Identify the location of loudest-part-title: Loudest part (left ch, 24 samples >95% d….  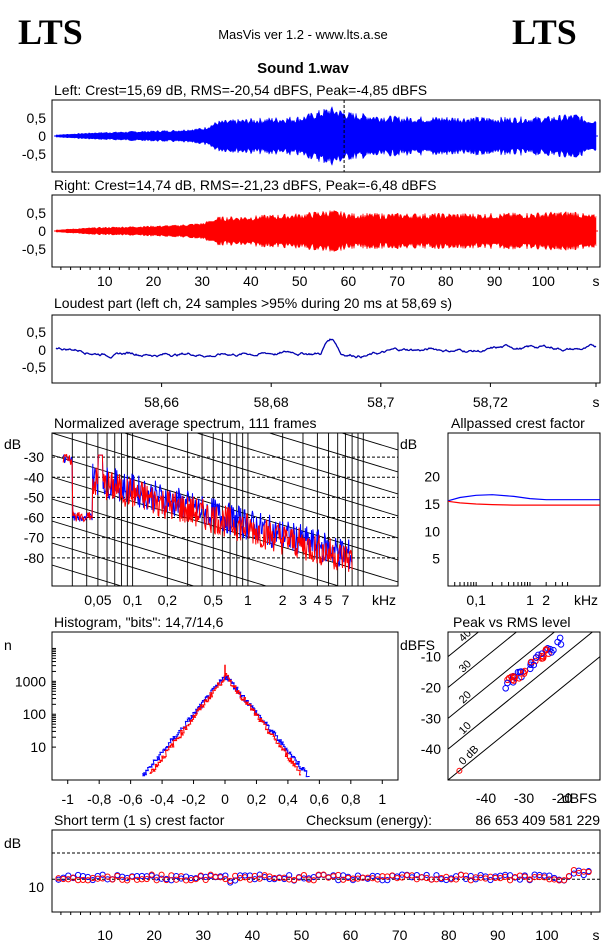
(253, 303).